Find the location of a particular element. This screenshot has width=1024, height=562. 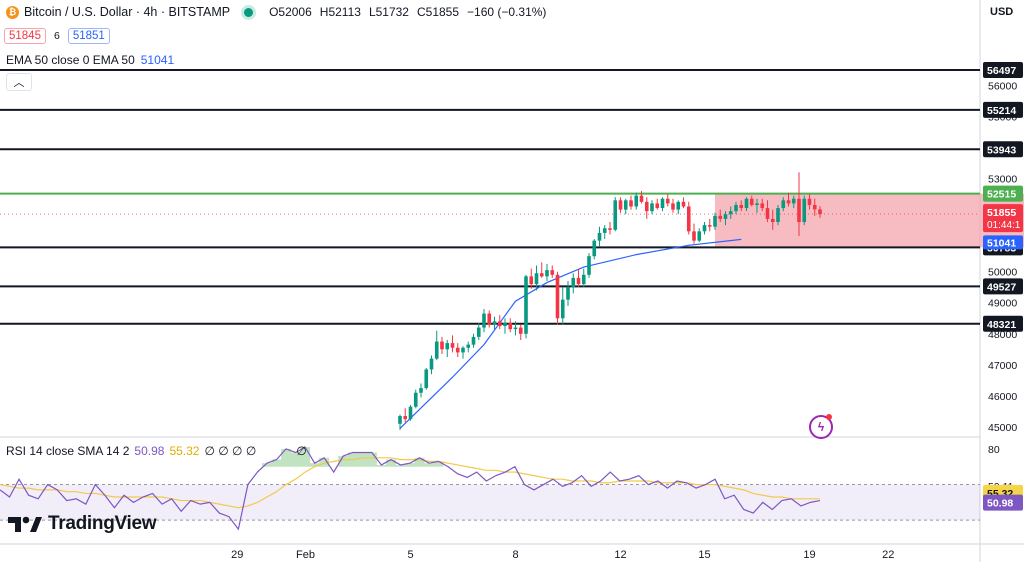

ema-indicator-legend: EMA 50 close 0 EMA 50 51041 is located at coordinates (90, 60).